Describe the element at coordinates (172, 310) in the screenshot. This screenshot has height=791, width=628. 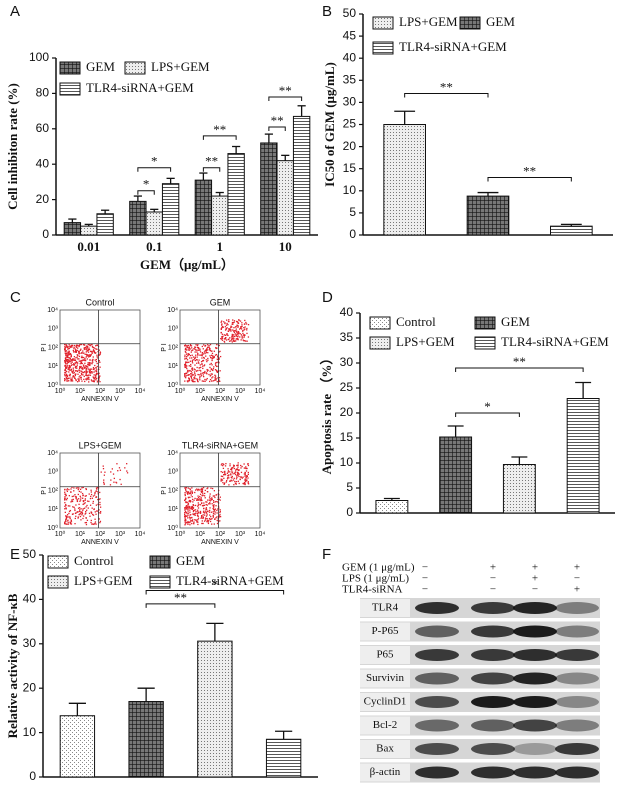
I see `y-tick-label: 10⁴` at that location.